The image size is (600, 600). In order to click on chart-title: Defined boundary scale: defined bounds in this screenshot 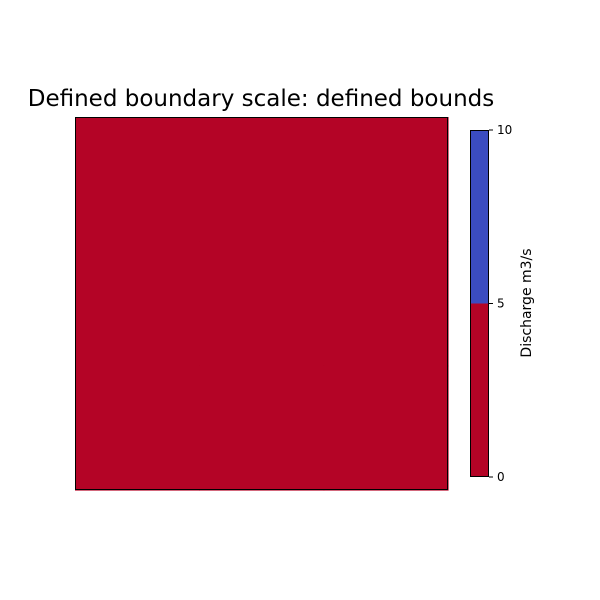, I will do `click(261, 99)`.